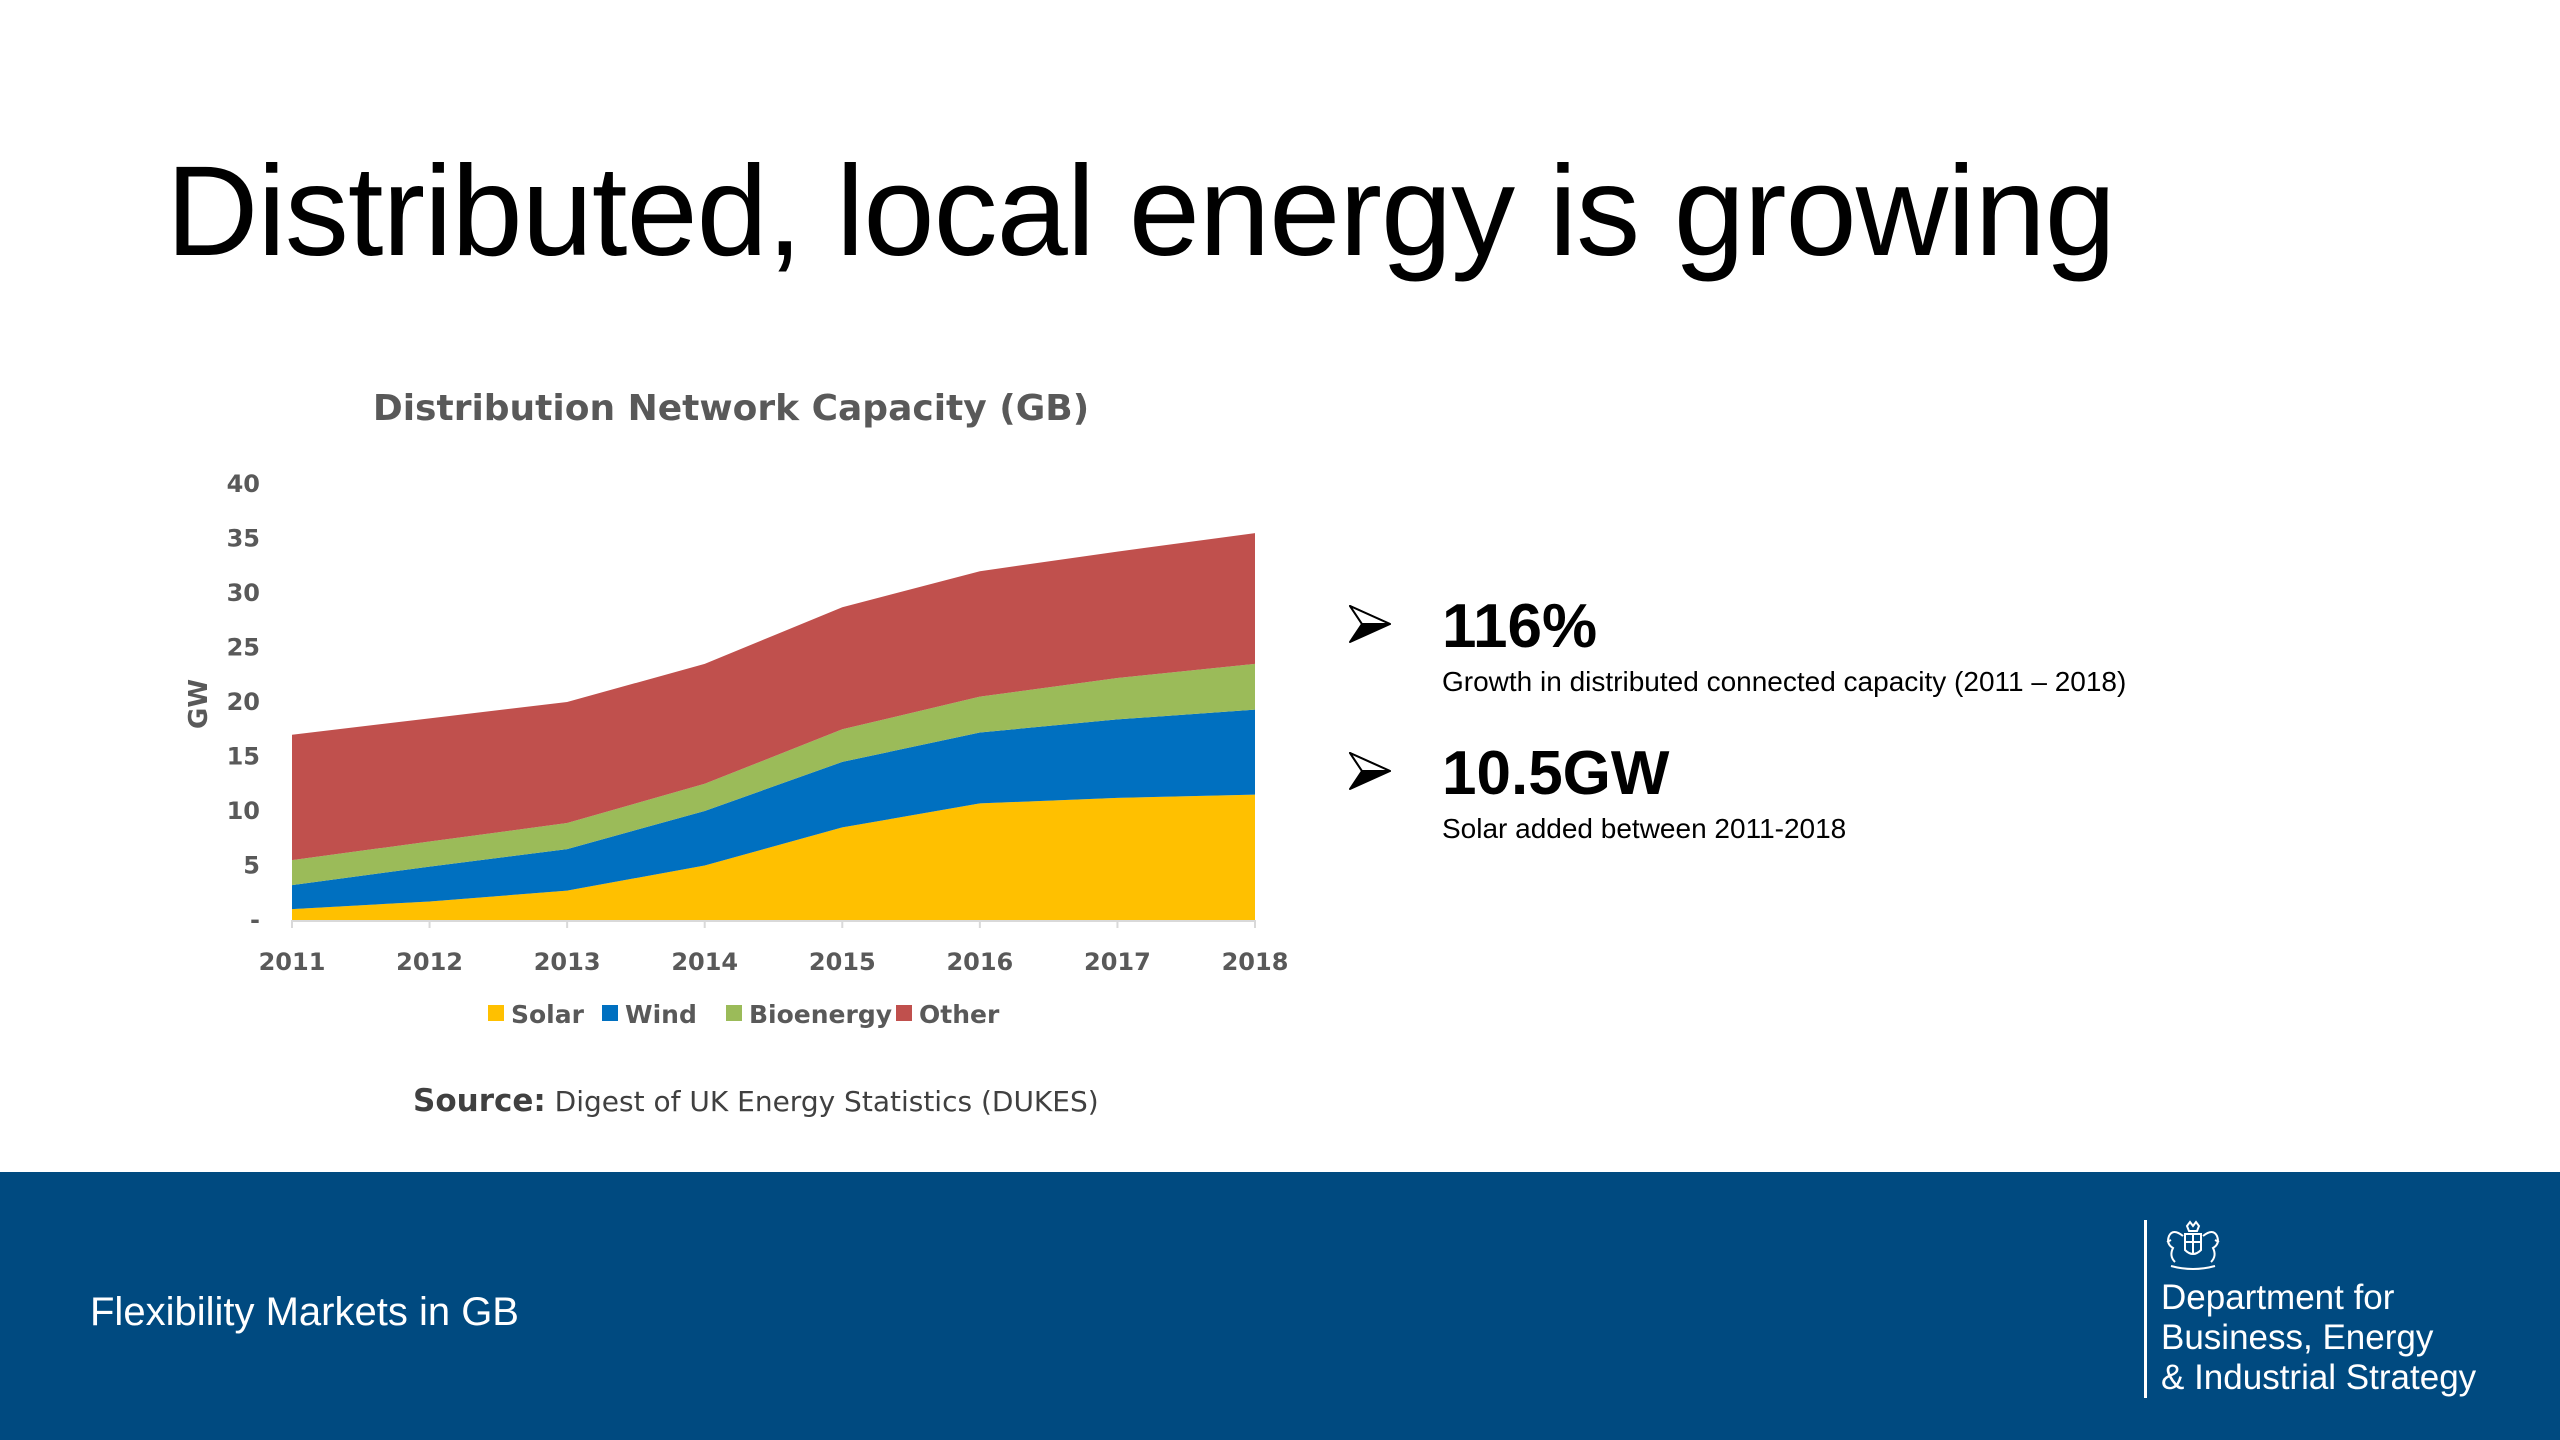  I want to click on source-text: Digest of UK Energy Statistics (DUKES), so click(822, 1101).